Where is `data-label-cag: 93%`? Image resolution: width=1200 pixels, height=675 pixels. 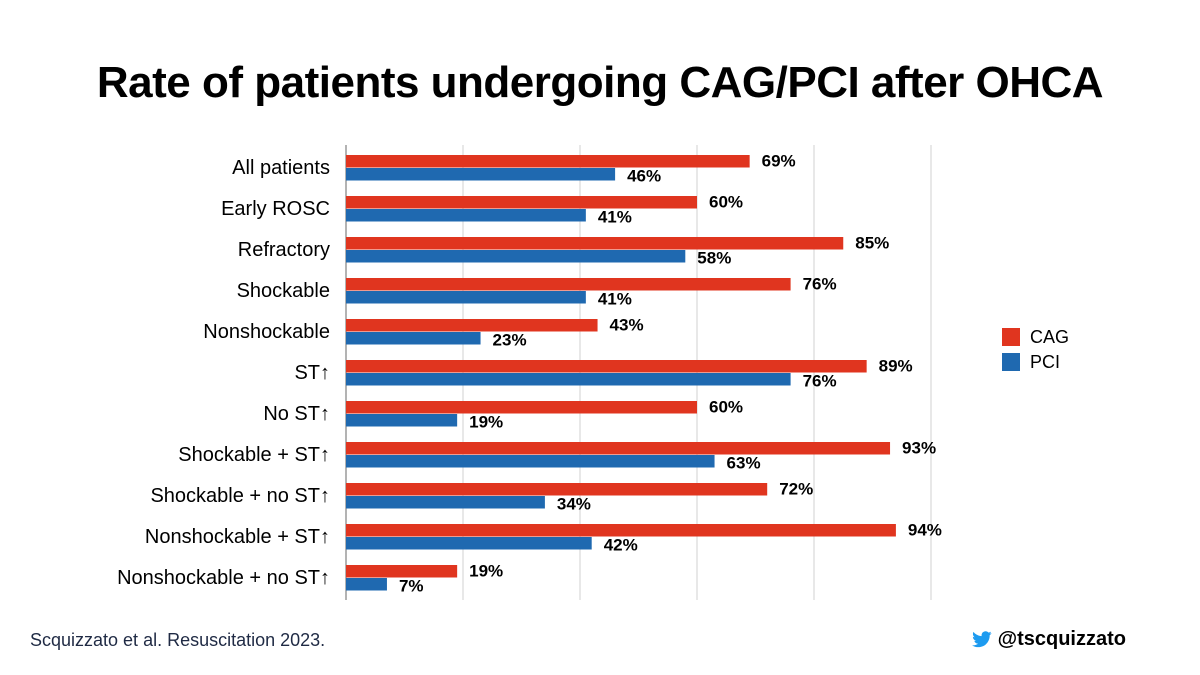
data-label-cag: 93% is located at coordinates (919, 447).